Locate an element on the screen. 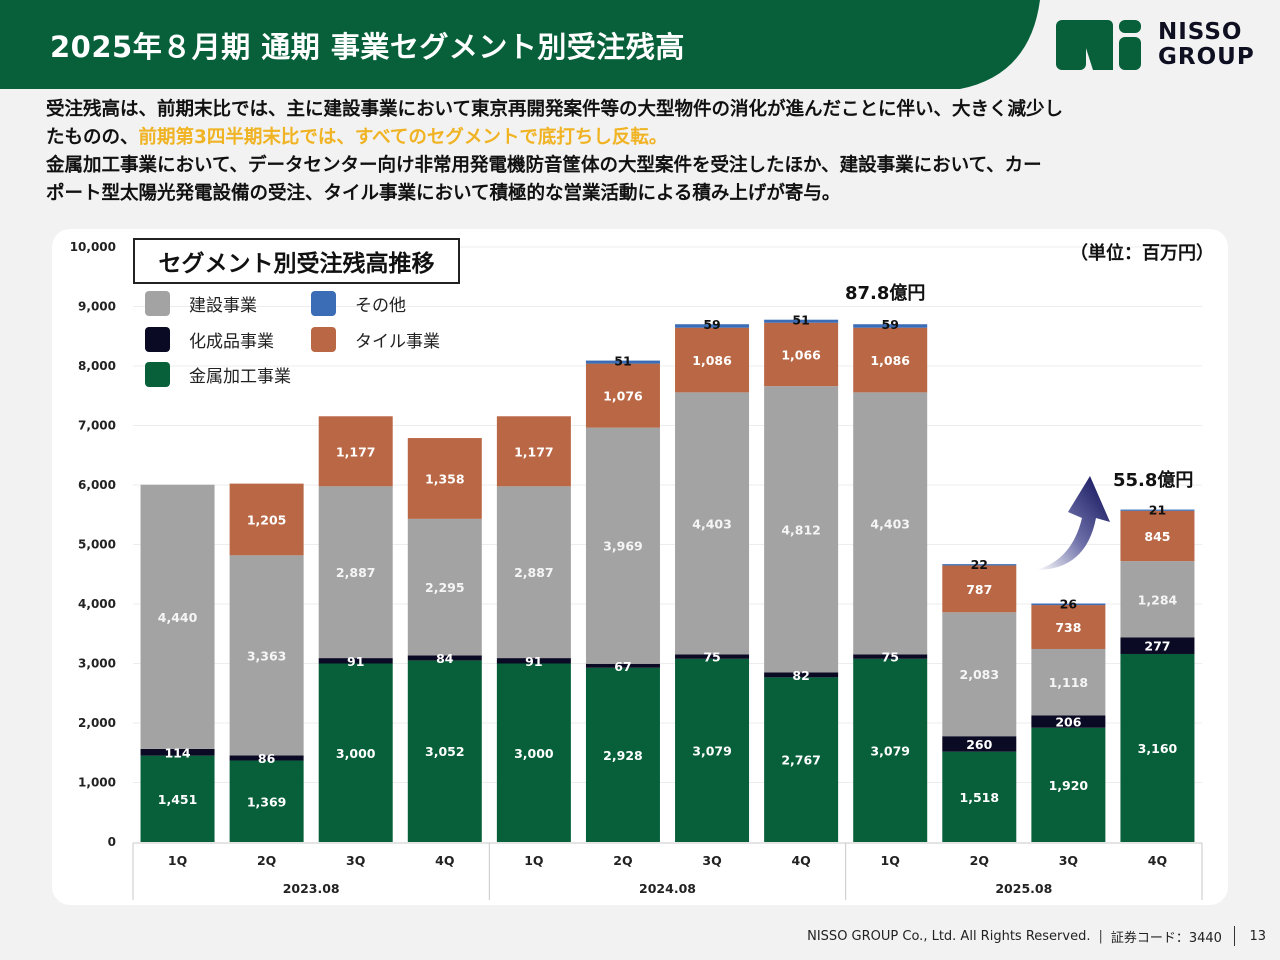 The width and height of the screenshot is (1280, 960). header-background is located at coordinates (520, 44).